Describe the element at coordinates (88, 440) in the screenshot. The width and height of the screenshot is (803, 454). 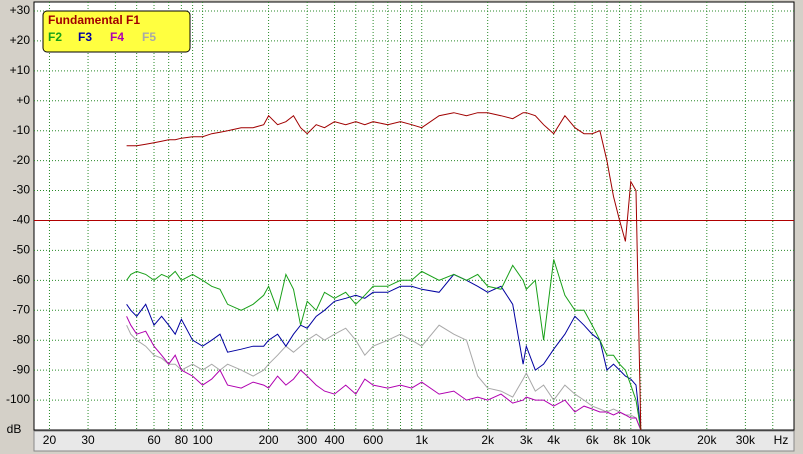
I see `x-tick-label: 30` at that location.